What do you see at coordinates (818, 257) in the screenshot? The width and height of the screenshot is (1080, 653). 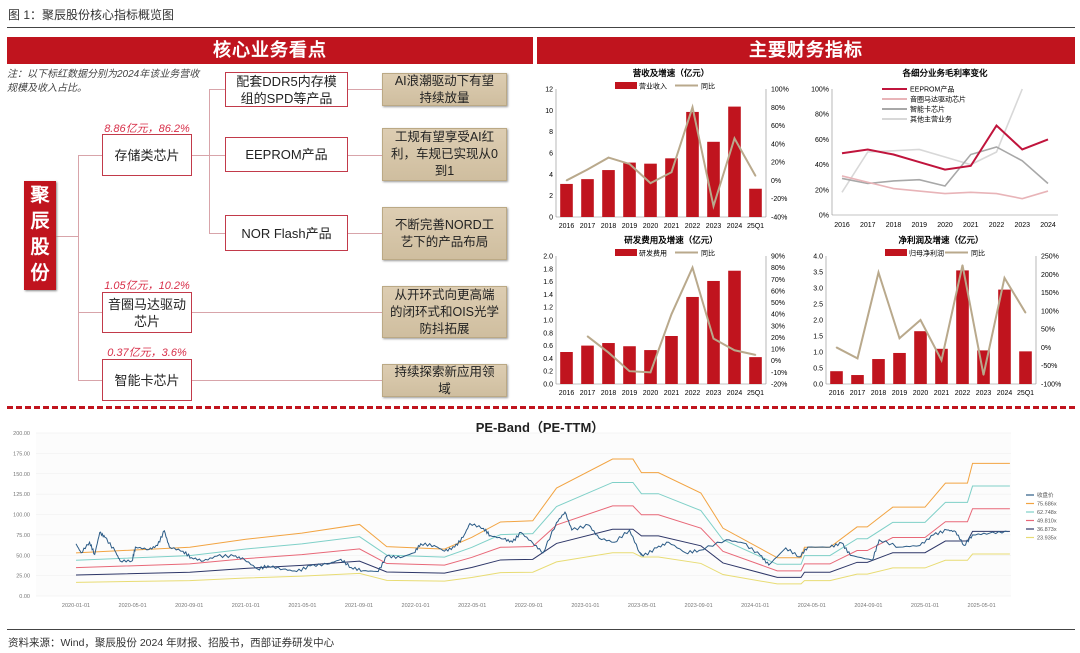 I see `y-tick-label: 4.0` at bounding box center [818, 257].